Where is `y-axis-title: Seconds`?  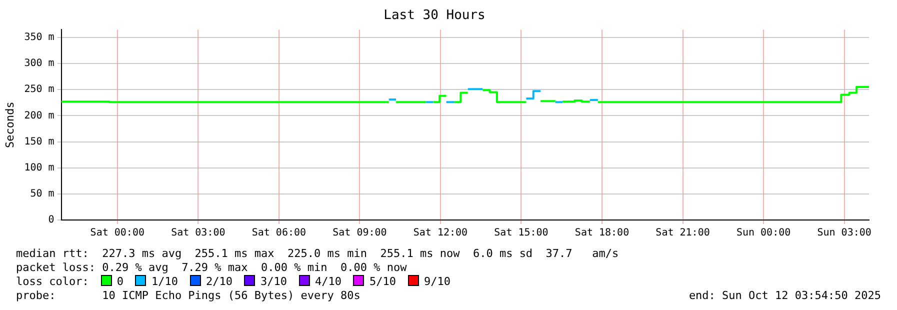
y-axis-title: Seconds is located at coordinates (9, 125).